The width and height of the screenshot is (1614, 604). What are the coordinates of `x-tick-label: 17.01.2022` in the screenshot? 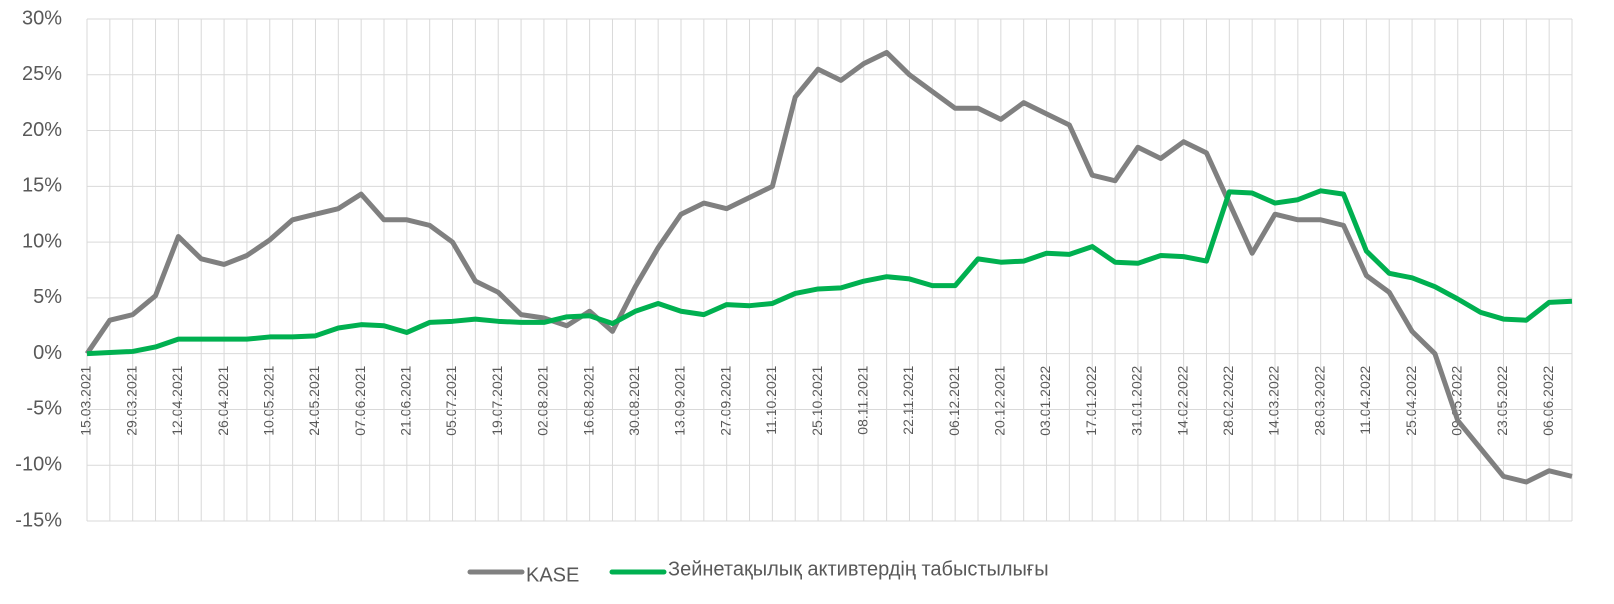 It's located at (1091, 400).